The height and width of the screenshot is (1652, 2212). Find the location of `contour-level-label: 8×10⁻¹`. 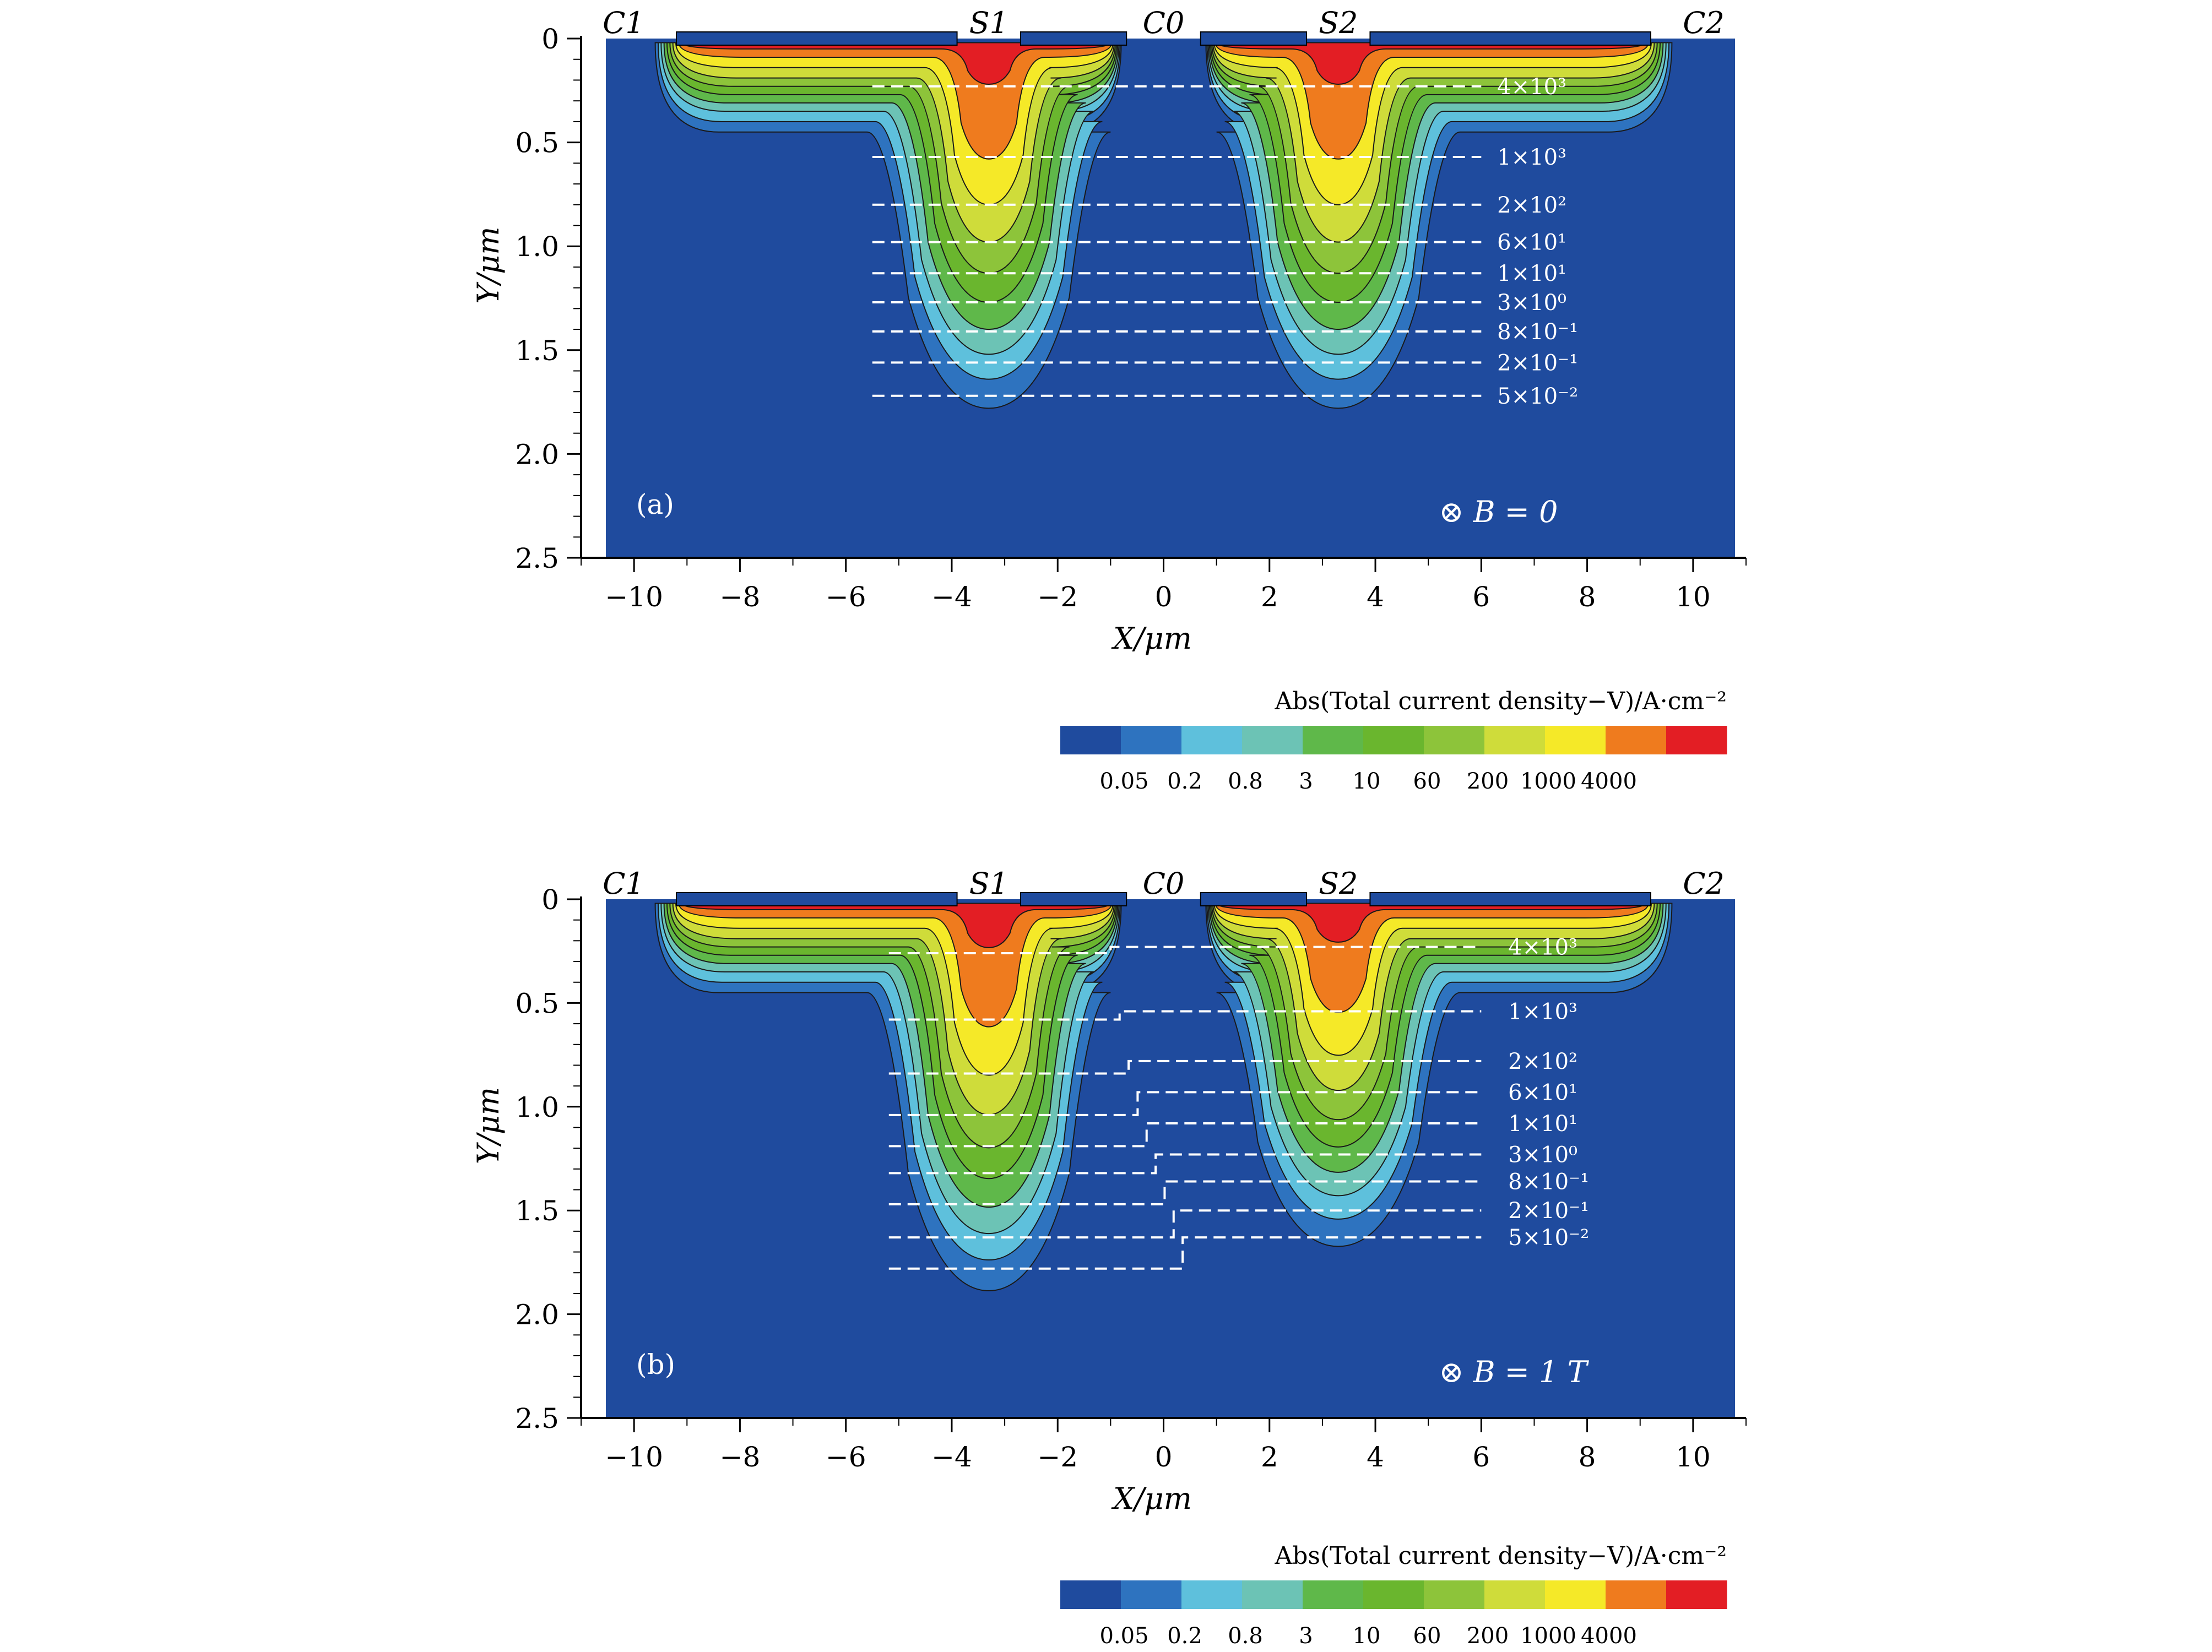

contour-level-label: 8×10⁻¹ is located at coordinates (1548, 1181).